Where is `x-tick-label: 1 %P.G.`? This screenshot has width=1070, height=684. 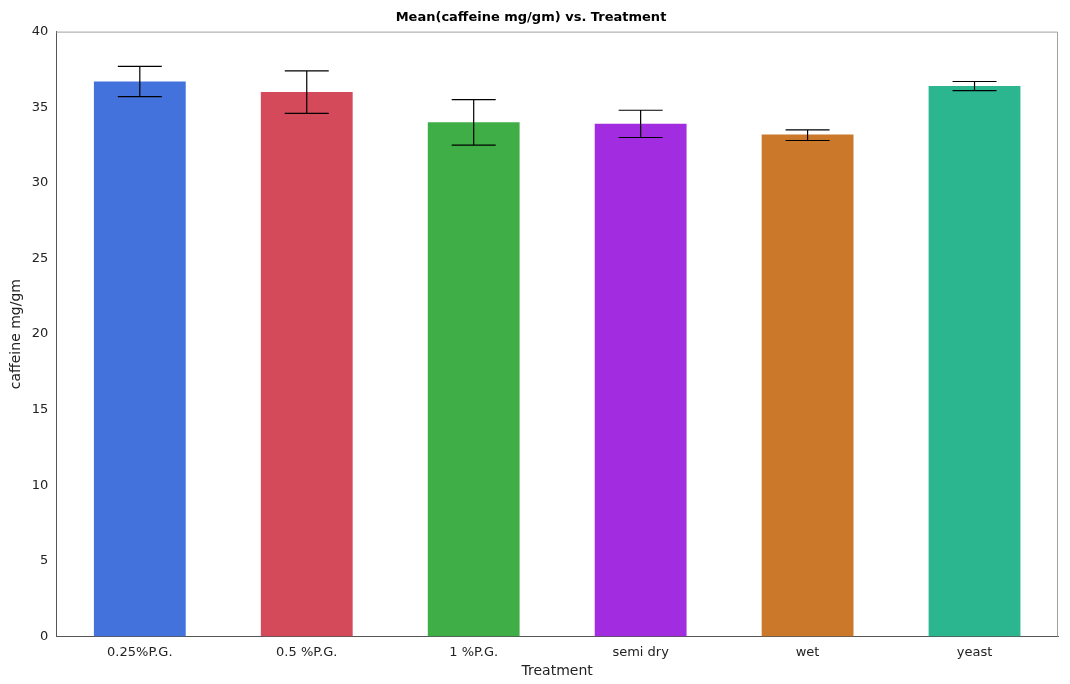
x-tick-label: 1 %P.G. is located at coordinates (474, 651).